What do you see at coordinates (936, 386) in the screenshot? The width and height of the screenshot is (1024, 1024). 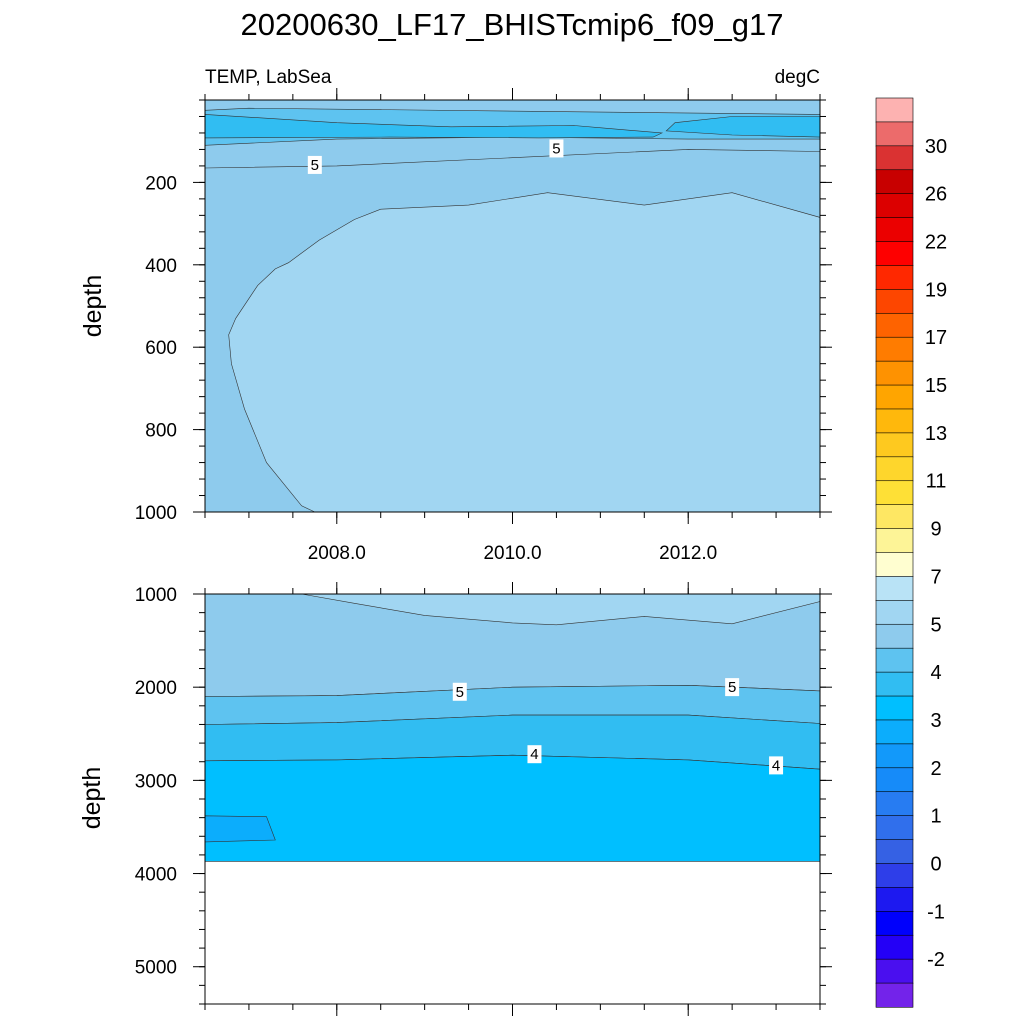 I see `colorbar-label: 15` at bounding box center [936, 386].